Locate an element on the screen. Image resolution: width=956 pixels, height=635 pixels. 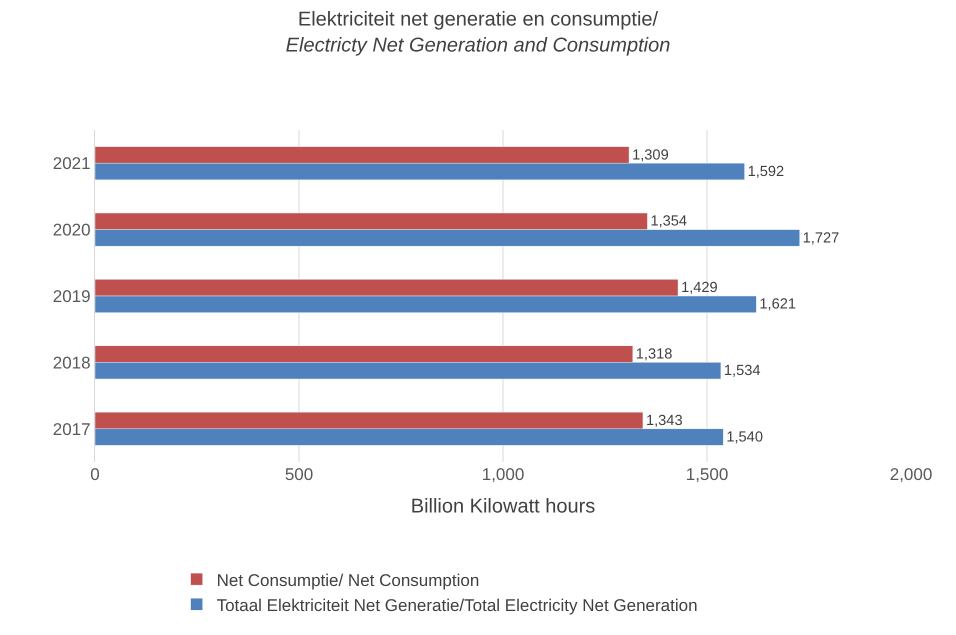
data-label: 1,343 is located at coordinates (664, 420).